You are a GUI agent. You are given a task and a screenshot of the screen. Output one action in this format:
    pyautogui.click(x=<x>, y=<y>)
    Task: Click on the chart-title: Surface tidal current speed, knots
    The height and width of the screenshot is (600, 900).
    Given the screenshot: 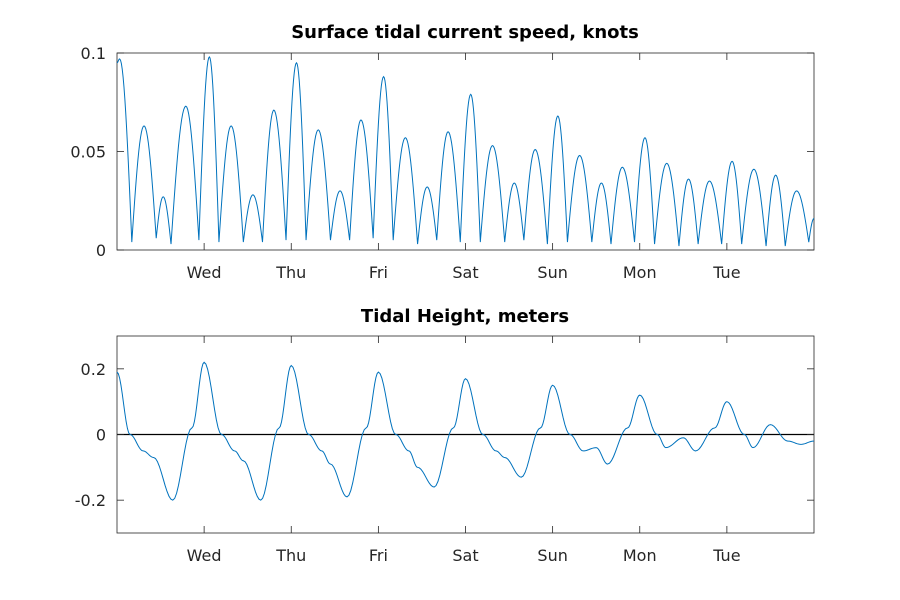 What is the action you would take?
    pyautogui.click(x=465, y=32)
    